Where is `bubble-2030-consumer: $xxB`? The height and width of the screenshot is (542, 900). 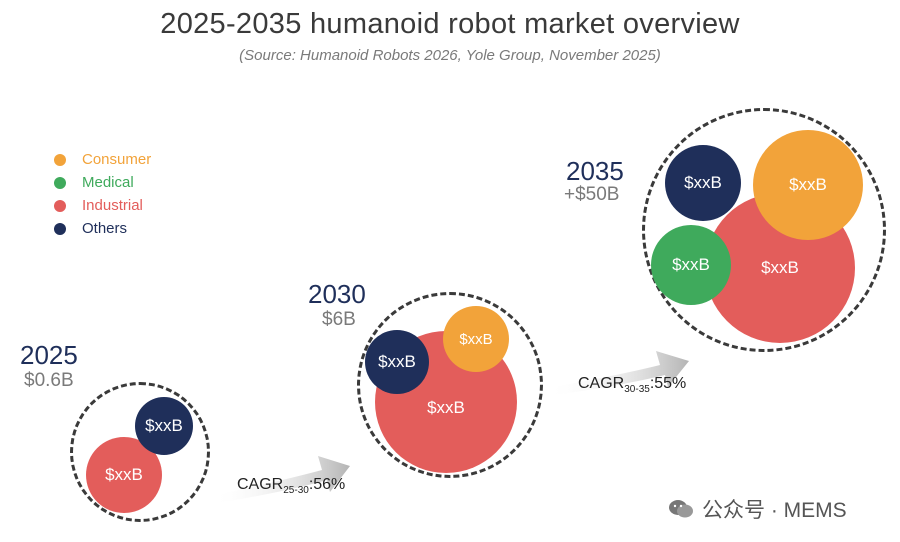
bubble-2030-consumer: $xxB is located at coordinates (476, 339).